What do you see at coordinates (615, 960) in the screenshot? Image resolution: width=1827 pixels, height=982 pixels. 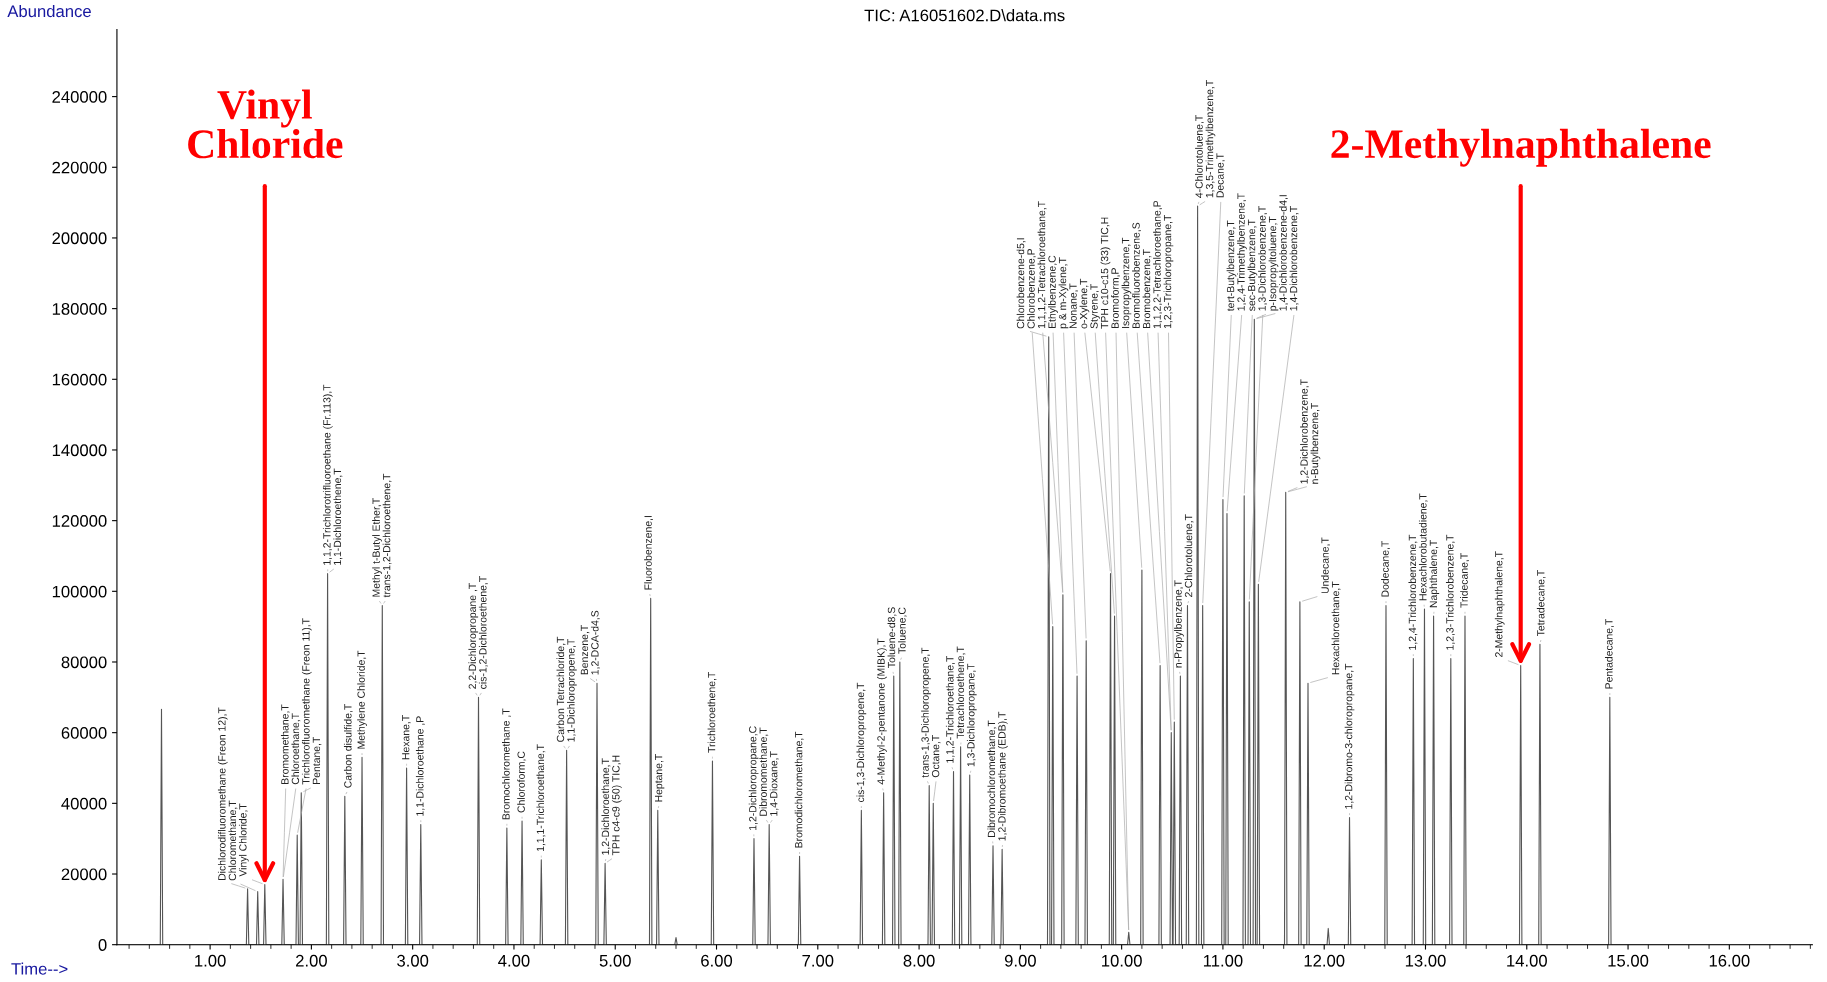 I see `x-tick-label: 5.00` at bounding box center [615, 960].